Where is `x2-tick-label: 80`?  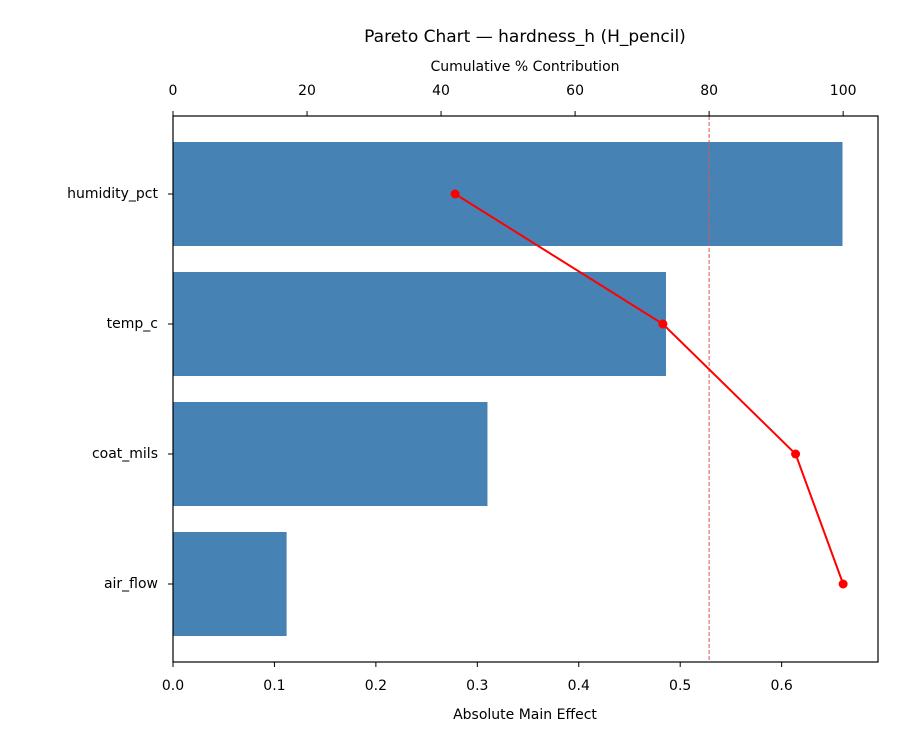 x2-tick-label: 80 is located at coordinates (709, 91).